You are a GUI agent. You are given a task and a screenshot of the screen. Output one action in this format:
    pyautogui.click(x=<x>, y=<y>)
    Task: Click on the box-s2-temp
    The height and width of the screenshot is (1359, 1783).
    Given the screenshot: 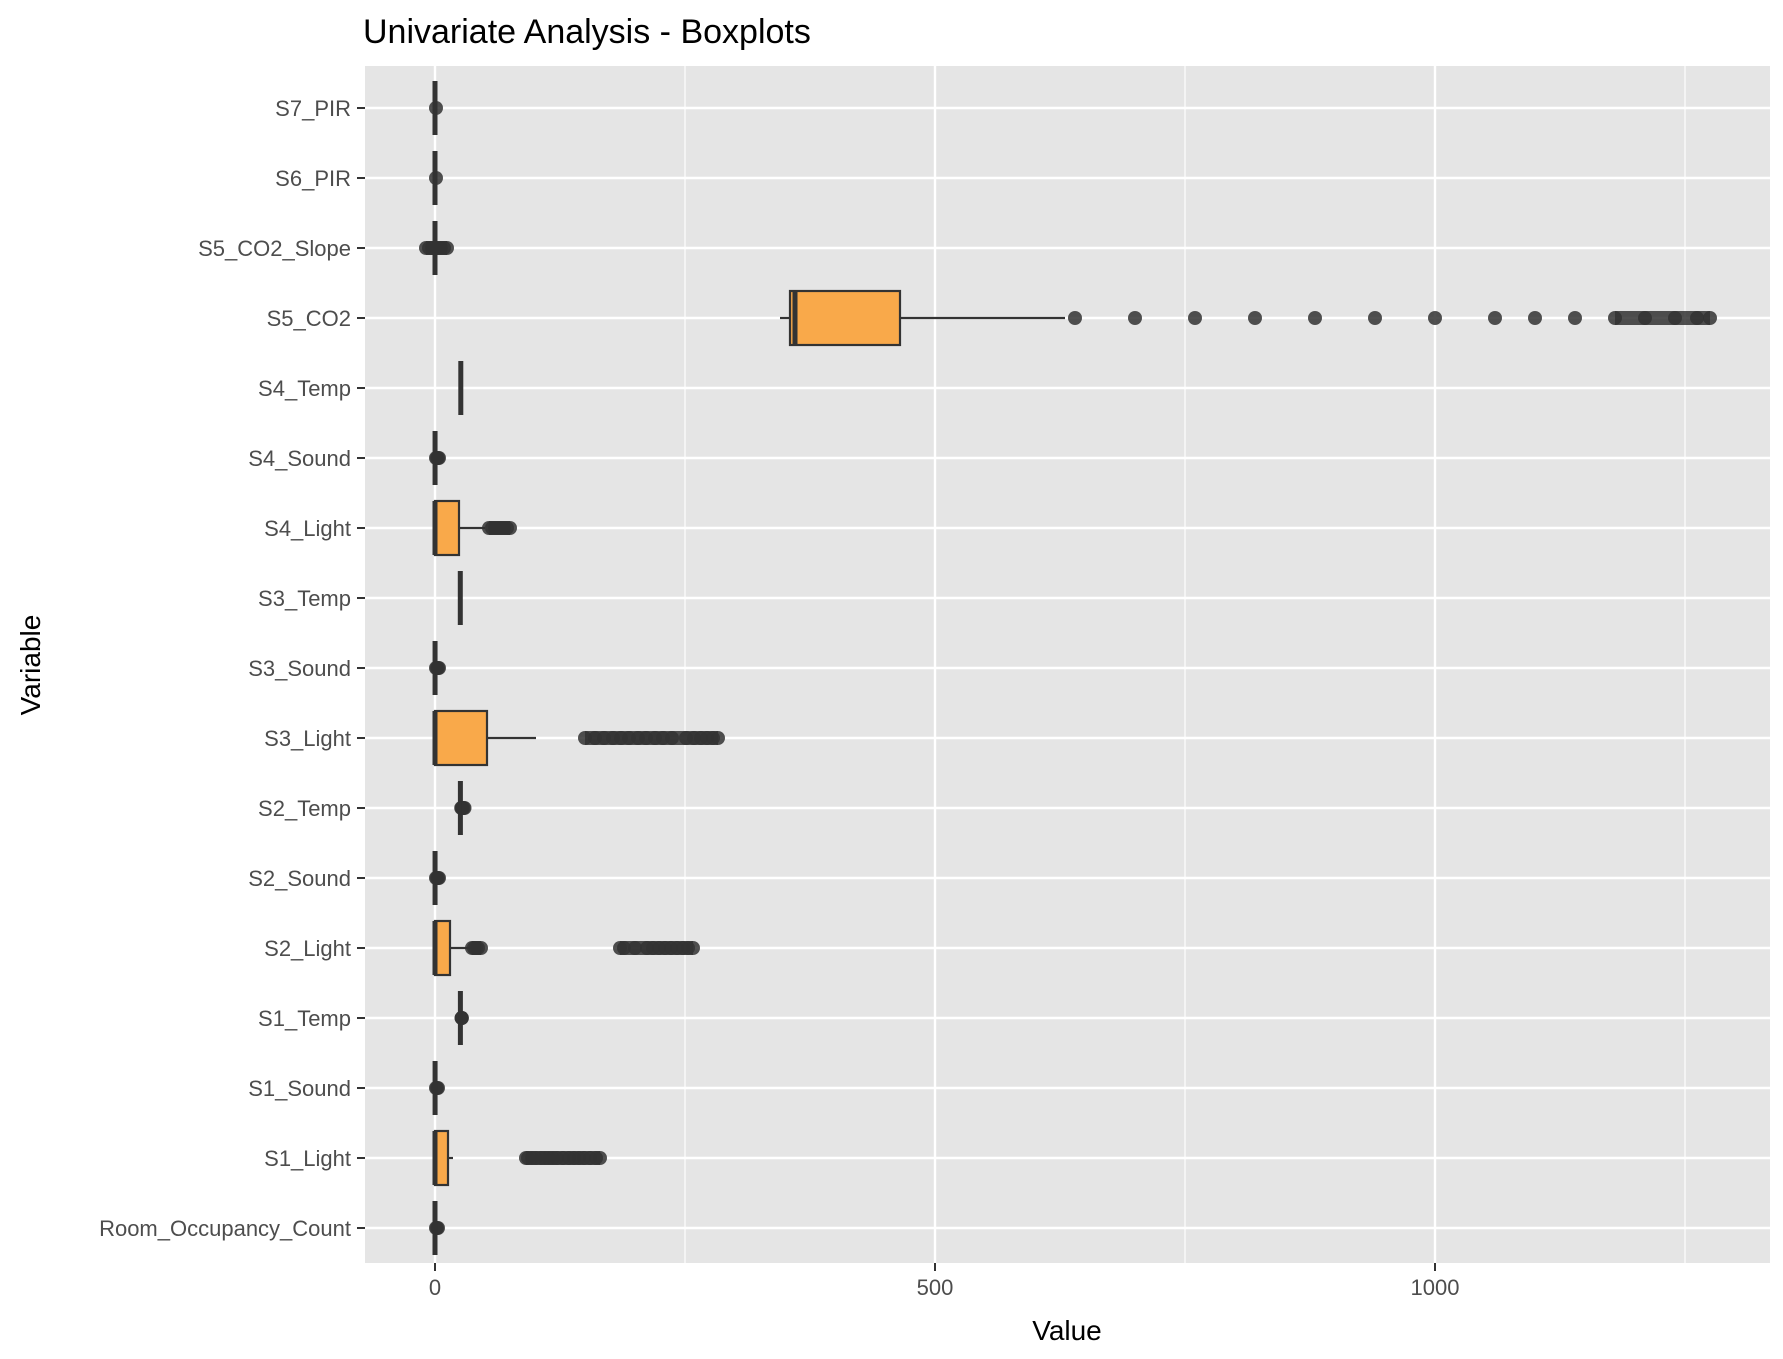 What is the action you would take?
    pyautogui.click(x=463, y=808)
    